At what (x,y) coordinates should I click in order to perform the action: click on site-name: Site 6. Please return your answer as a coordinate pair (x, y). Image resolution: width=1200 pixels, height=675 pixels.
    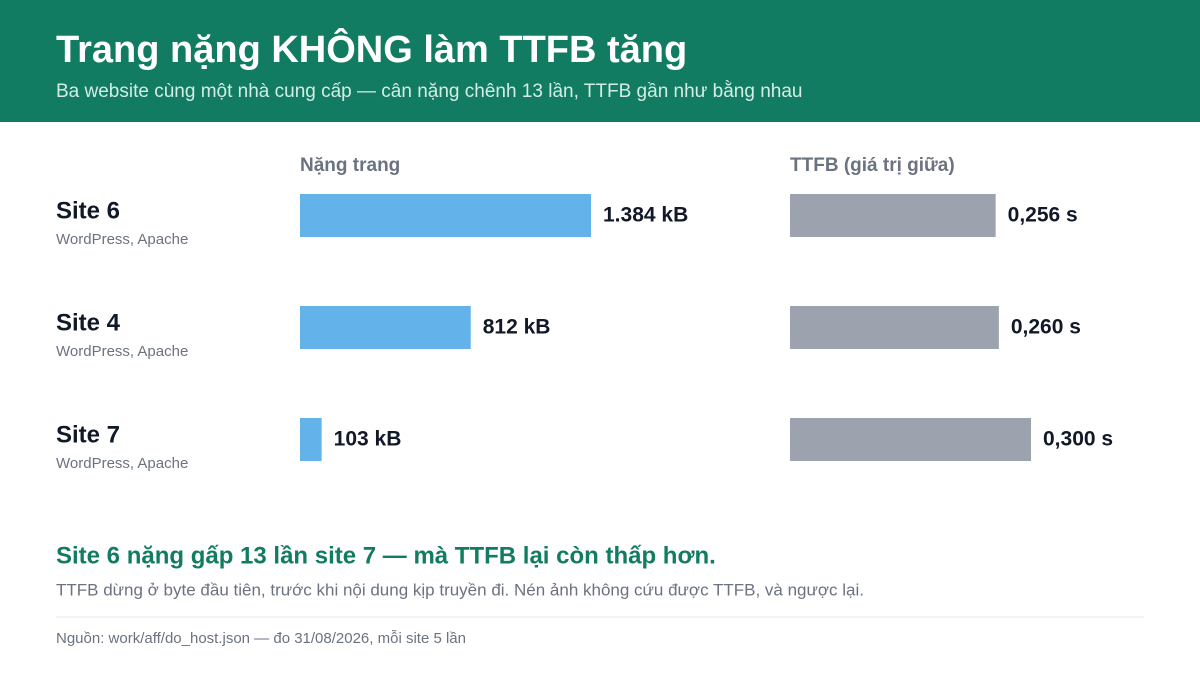
    Looking at the image, I should click on (88, 210).